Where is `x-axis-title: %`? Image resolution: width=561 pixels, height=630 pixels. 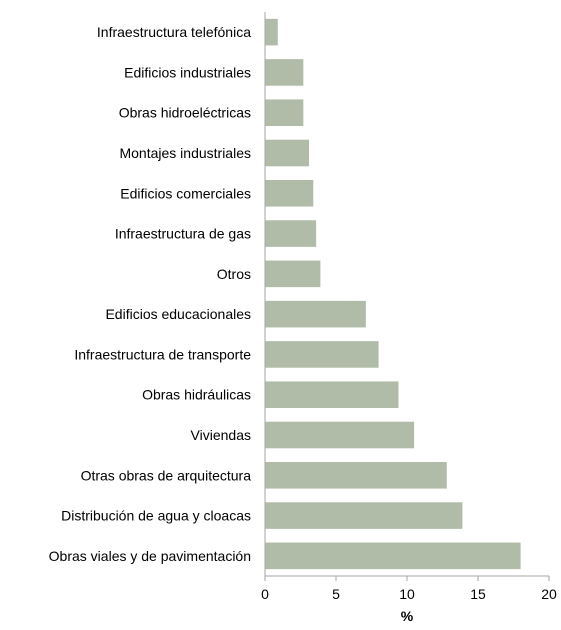
x-axis-title: % is located at coordinates (407, 616).